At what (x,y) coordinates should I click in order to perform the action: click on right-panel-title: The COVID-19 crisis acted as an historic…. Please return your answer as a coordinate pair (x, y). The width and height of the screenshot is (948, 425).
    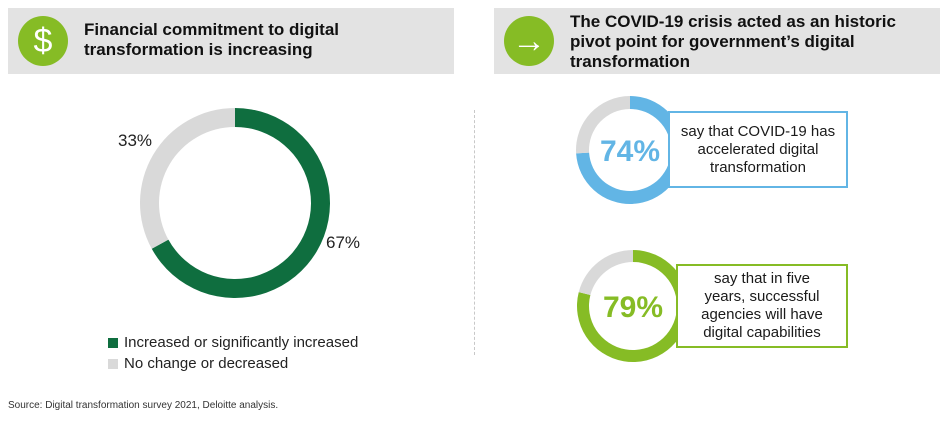
    Looking at the image, I should click on (751, 42).